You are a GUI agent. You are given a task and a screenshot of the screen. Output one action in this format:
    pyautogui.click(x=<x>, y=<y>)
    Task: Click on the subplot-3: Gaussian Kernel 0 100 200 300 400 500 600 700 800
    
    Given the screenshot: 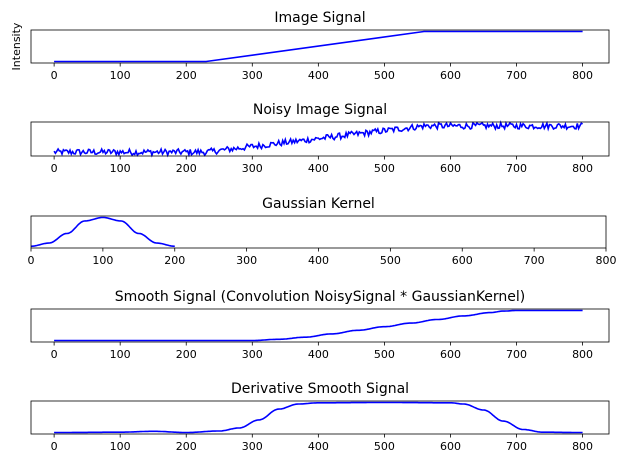 What is the action you would take?
    pyautogui.click(x=322, y=231)
    